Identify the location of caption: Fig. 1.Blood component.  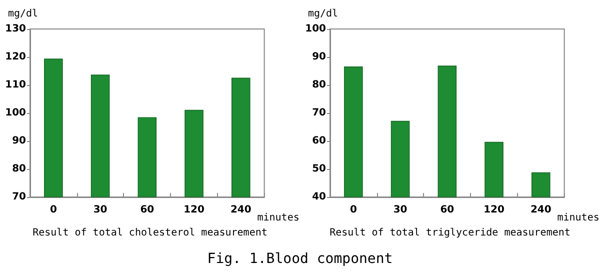
(300, 259).